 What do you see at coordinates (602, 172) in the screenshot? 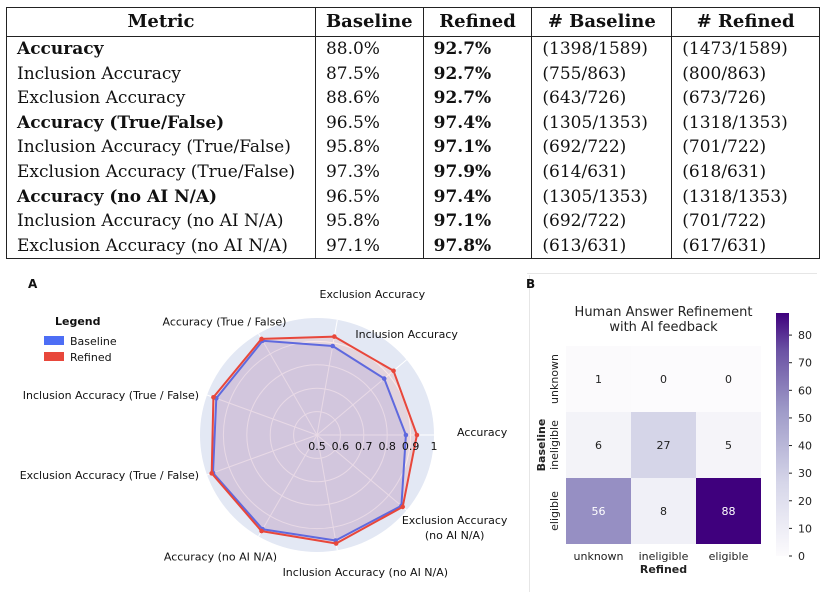
I see `cell-n-baseline: (614/631)` at bounding box center [602, 172].